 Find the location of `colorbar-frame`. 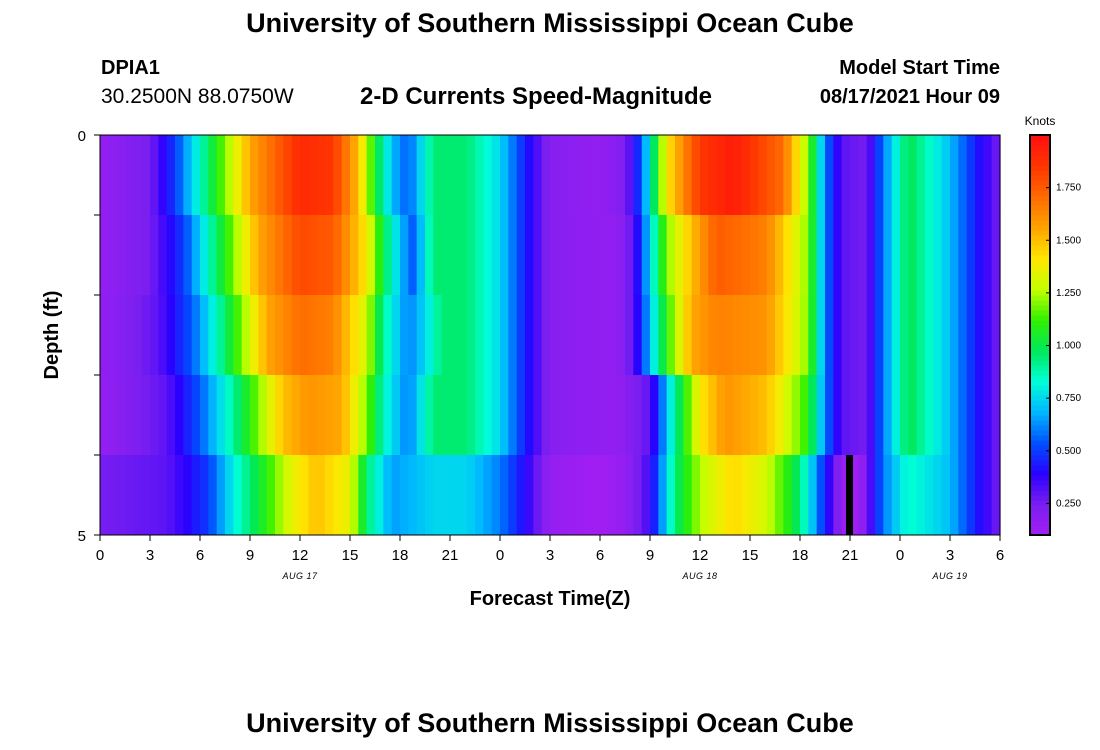

colorbar-frame is located at coordinates (1040, 335).